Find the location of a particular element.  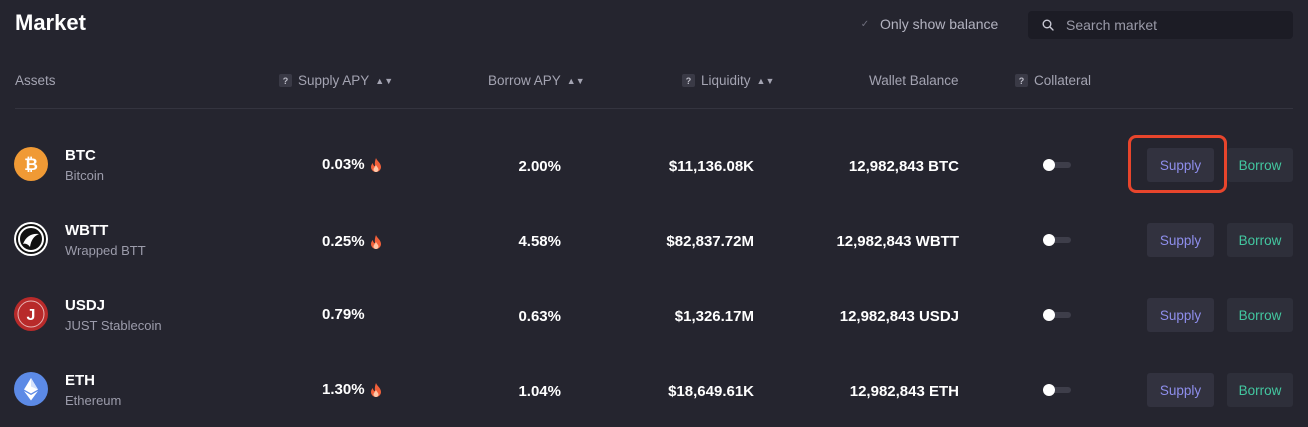

asset-symbol: BTC is located at coordinates (80, 155).